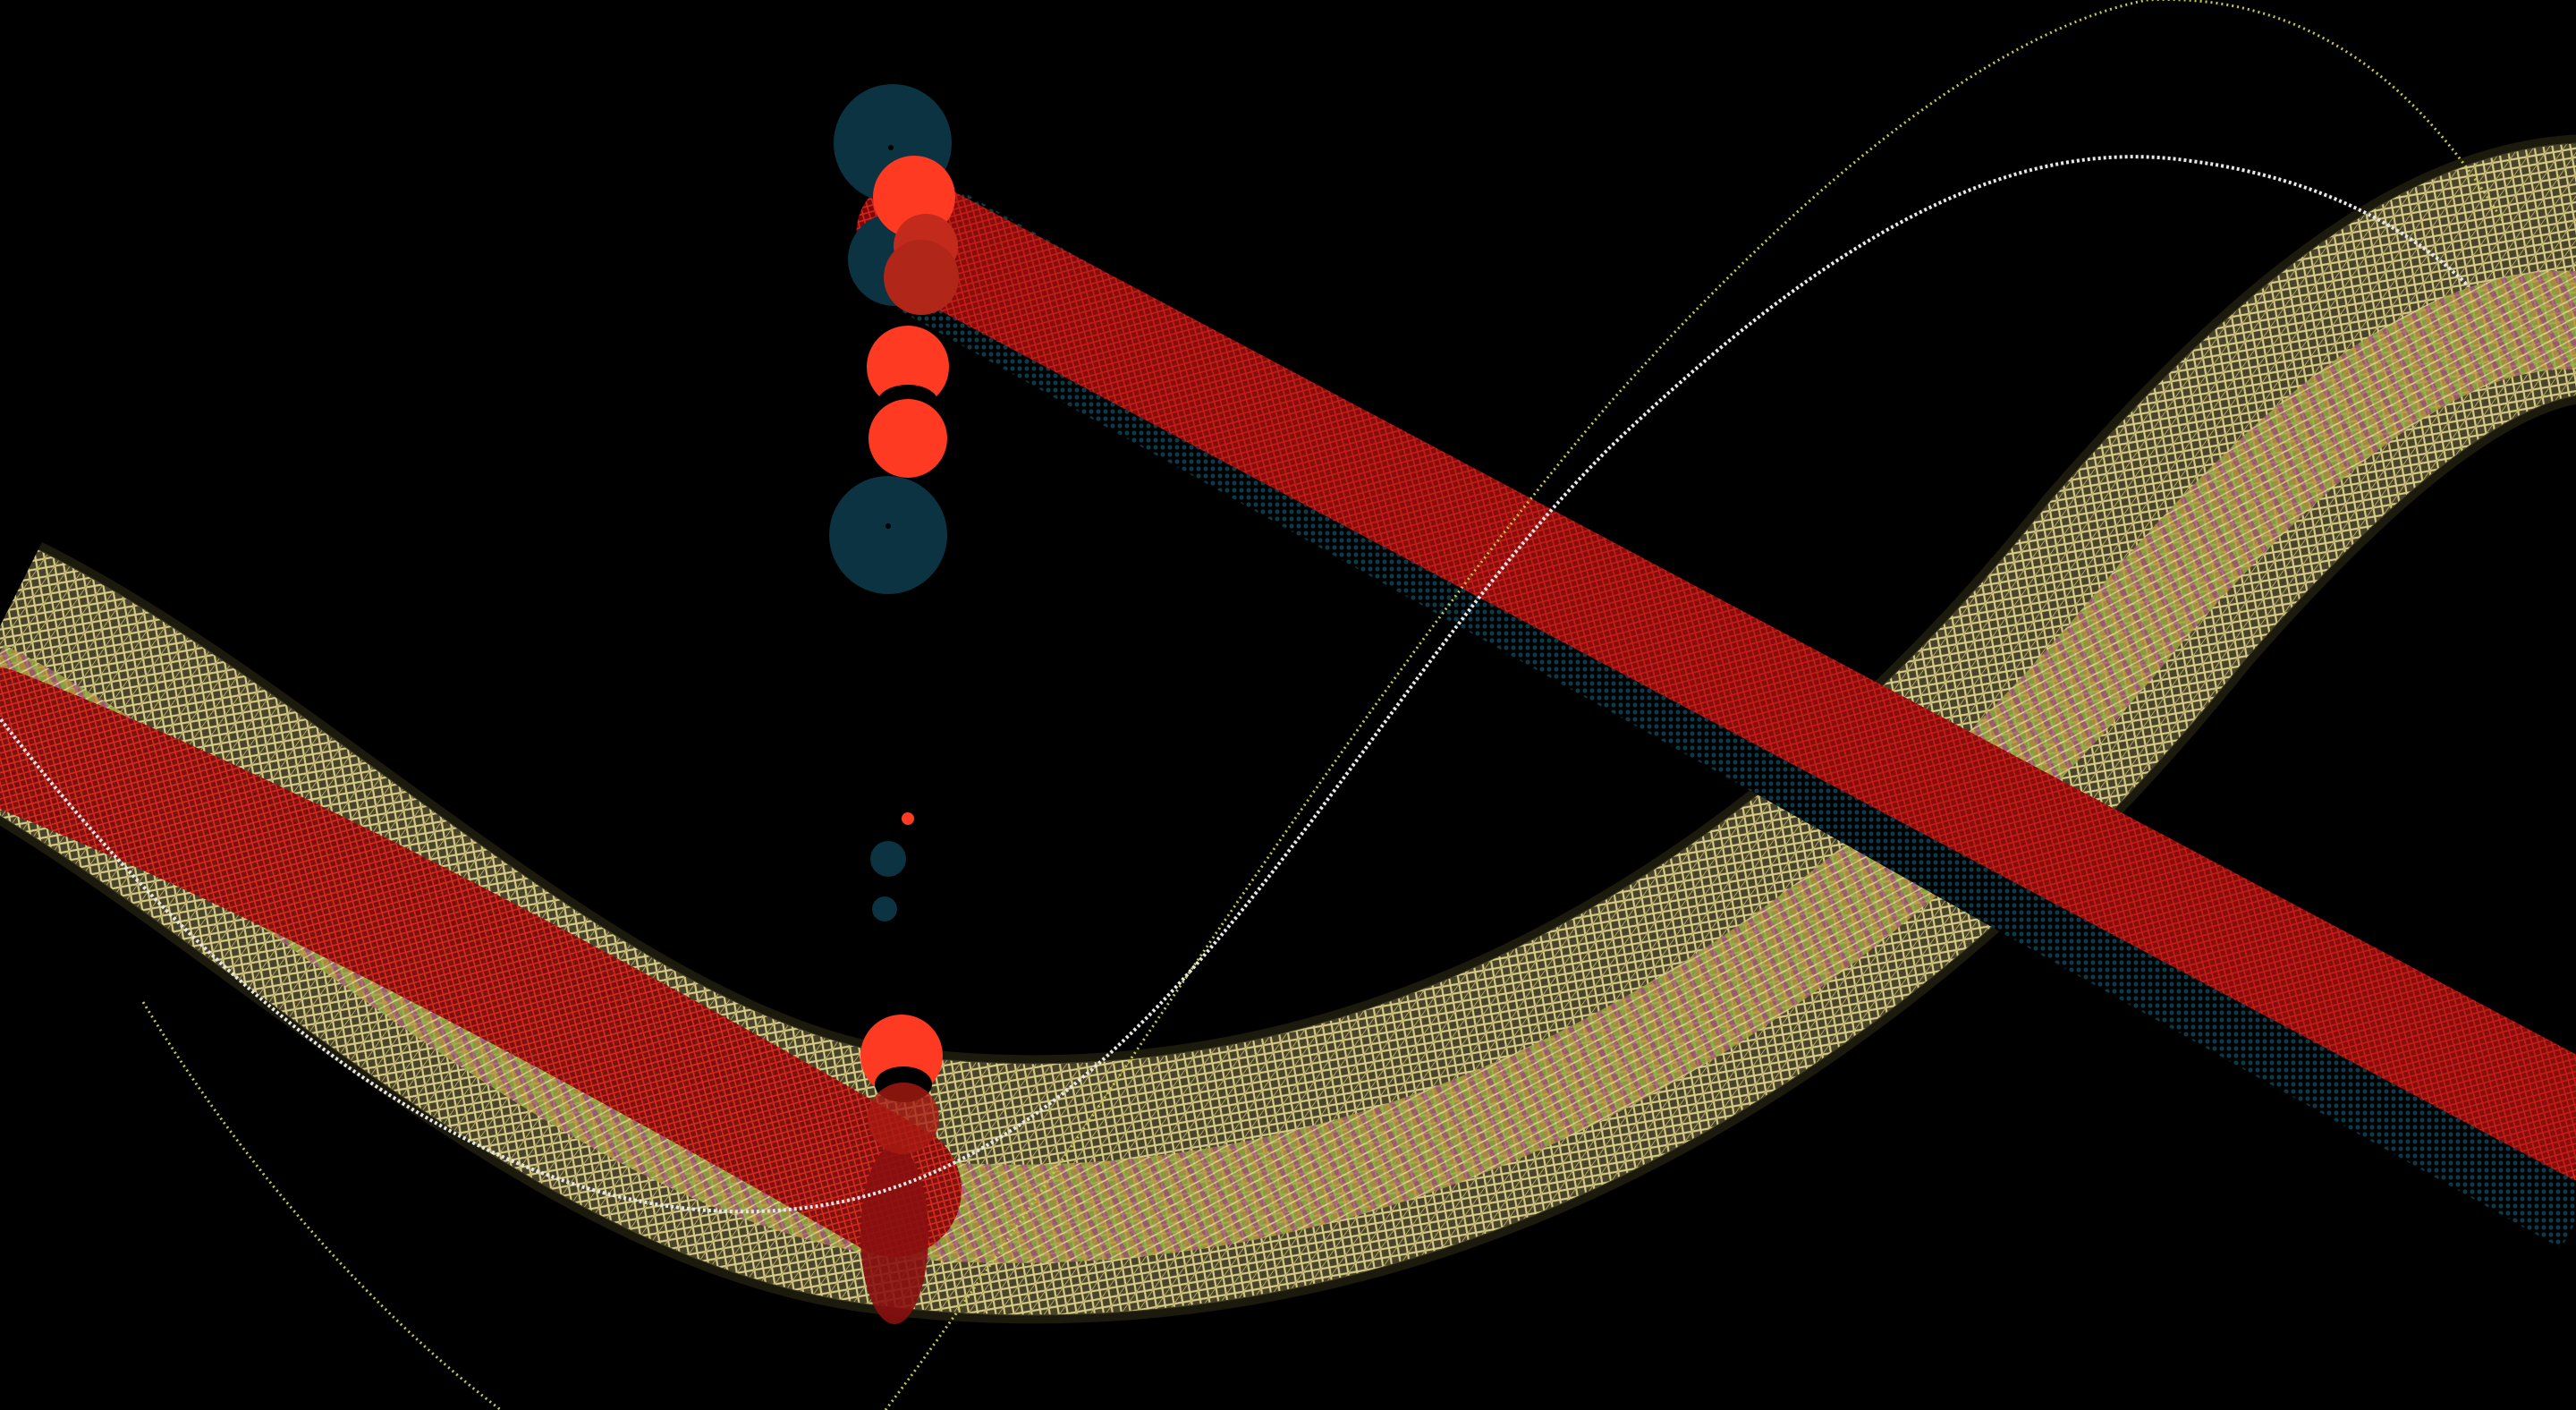 The height and width of the screenshot is (1410, 2576). Describe the element at coordinates (894, 619) in the screenshot. I see `disc-column` at that location.